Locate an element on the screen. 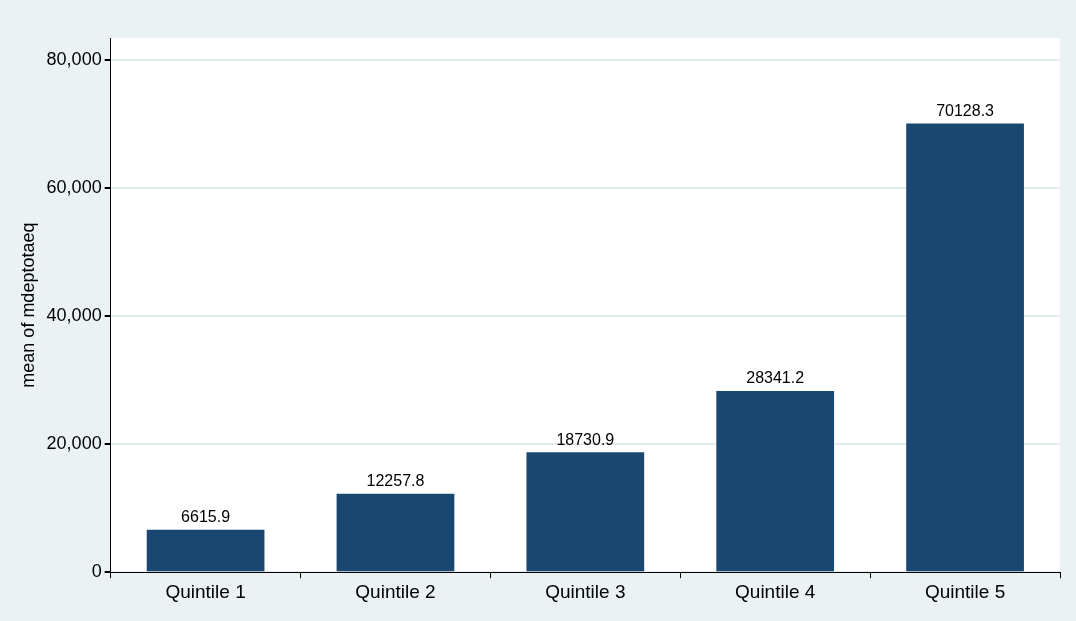 This screenshot has height=621, width=1076. y-tick-label: 60,000 is located at coordinates (74, 187).